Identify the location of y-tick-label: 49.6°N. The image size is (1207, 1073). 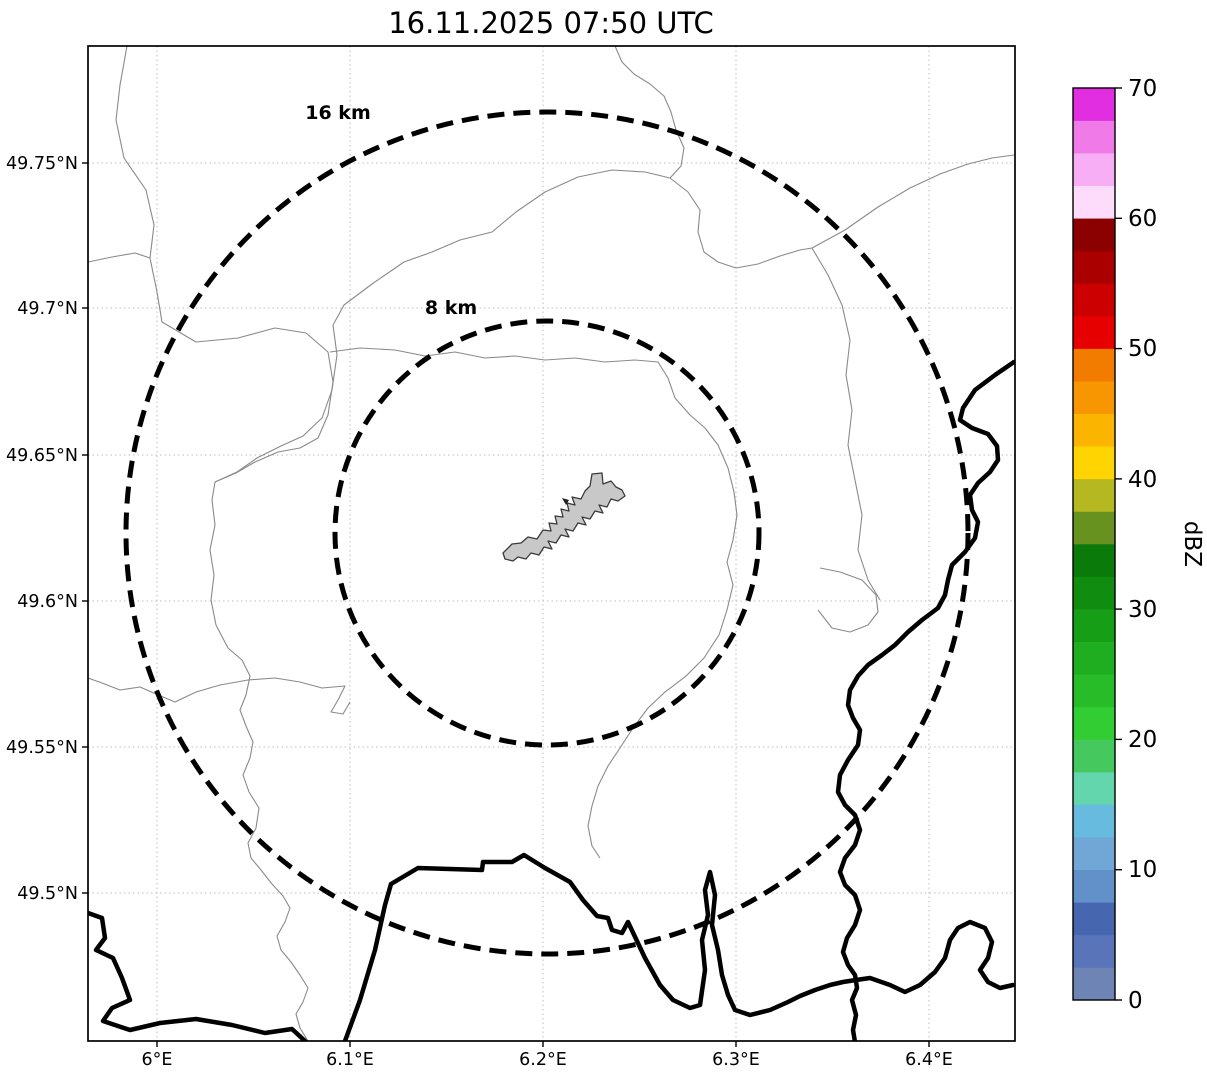
(47, 602).